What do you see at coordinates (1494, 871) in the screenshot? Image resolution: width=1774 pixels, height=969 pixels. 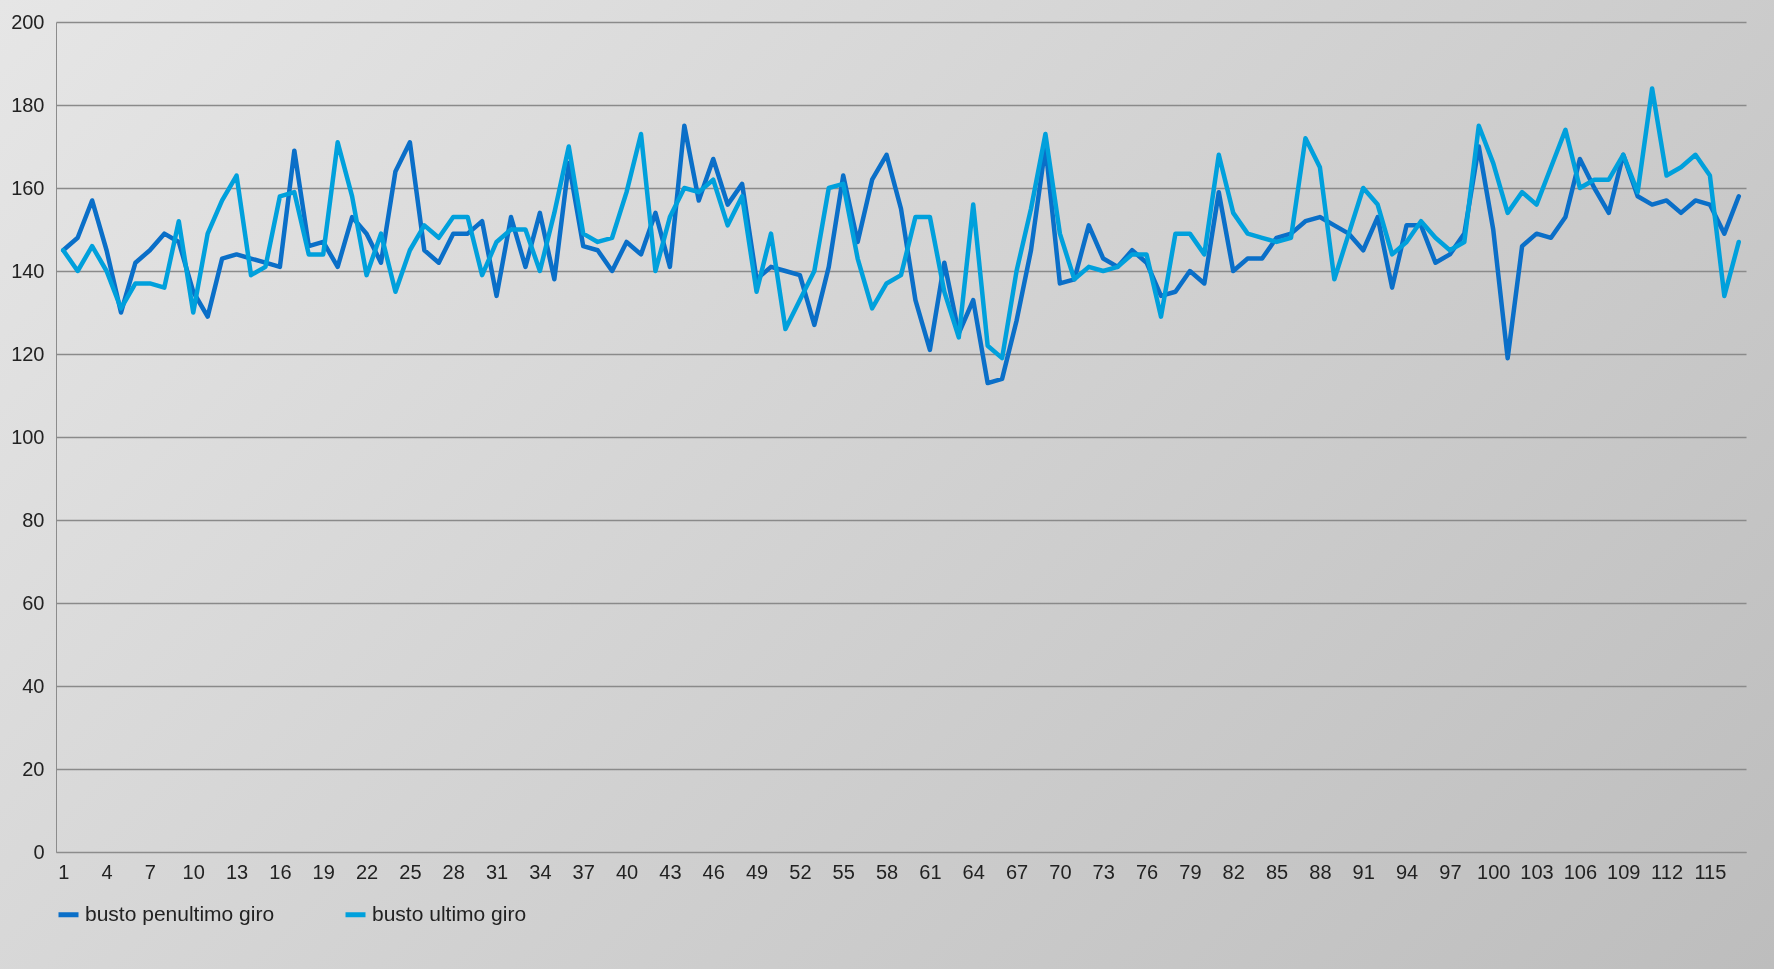 I see `x-tick-label: 100` at bounding box center [1494, 871].